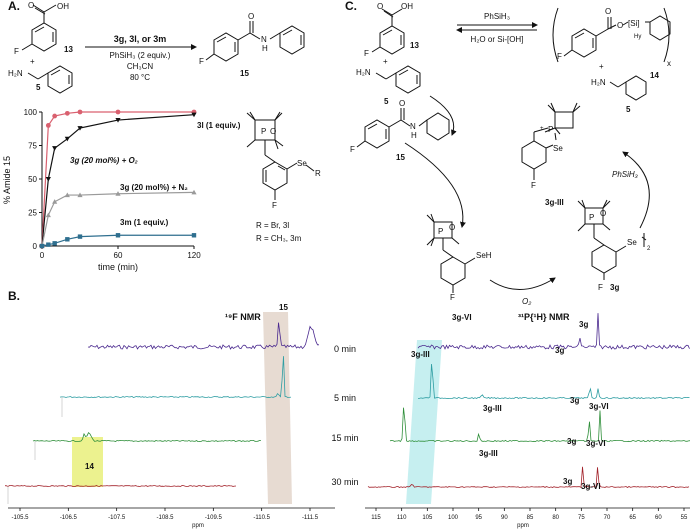 The height and width of the screenshot is (529, 696). I want to click on vi-label: 3g-VI, so click(462, 317).